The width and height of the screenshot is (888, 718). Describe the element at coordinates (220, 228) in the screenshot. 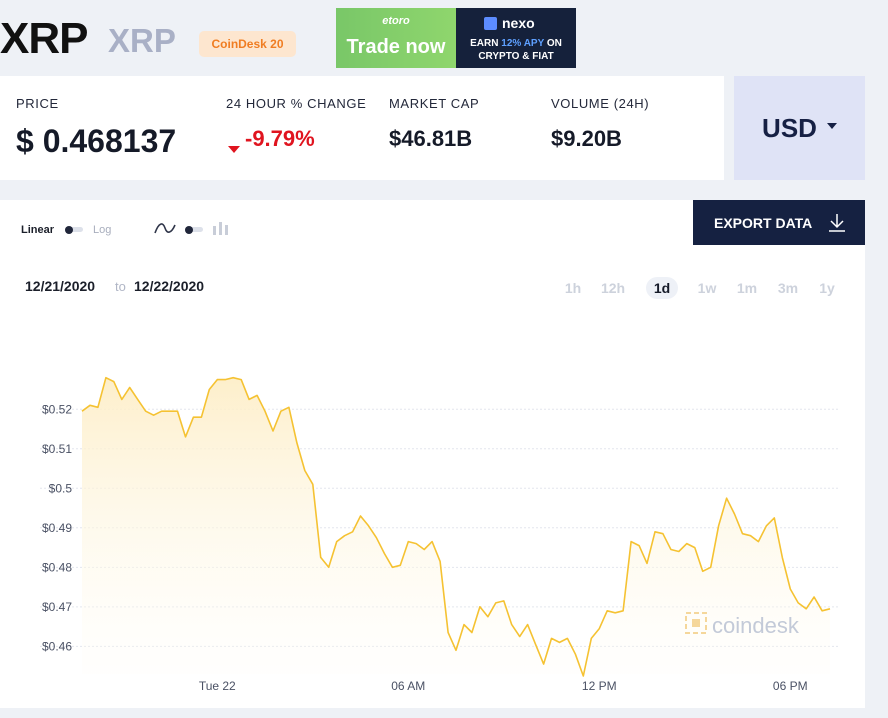

I see `candlestick-icon` at that location.